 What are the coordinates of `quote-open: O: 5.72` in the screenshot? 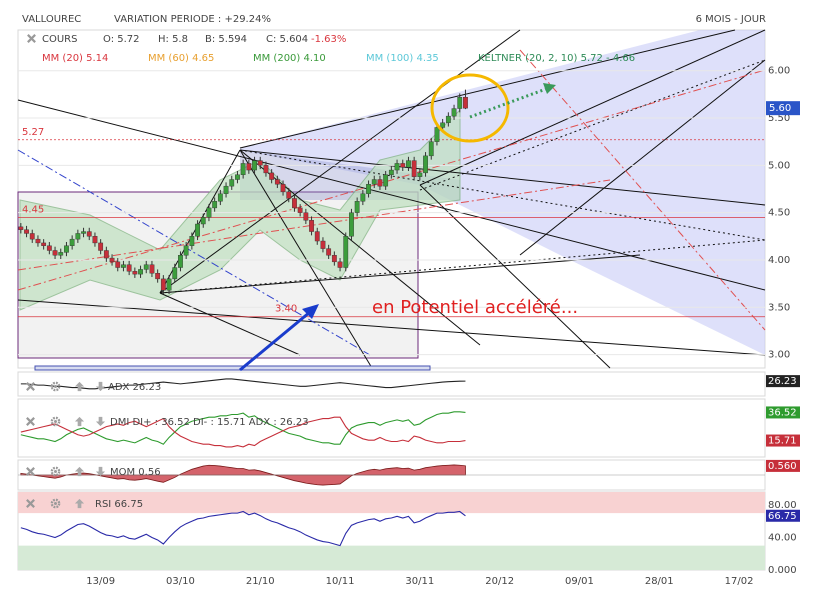 It's located at (121, 39).